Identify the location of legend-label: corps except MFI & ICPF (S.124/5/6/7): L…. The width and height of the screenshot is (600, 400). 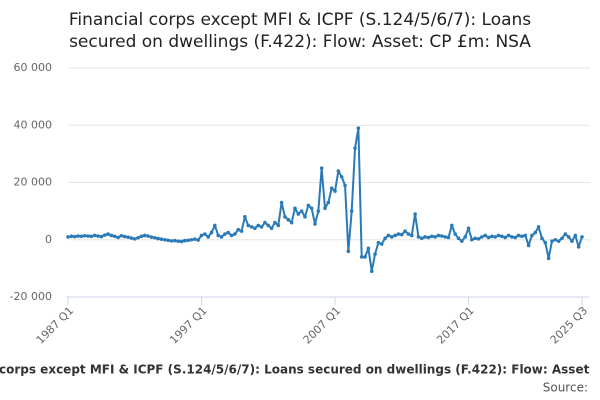
(295, 370).